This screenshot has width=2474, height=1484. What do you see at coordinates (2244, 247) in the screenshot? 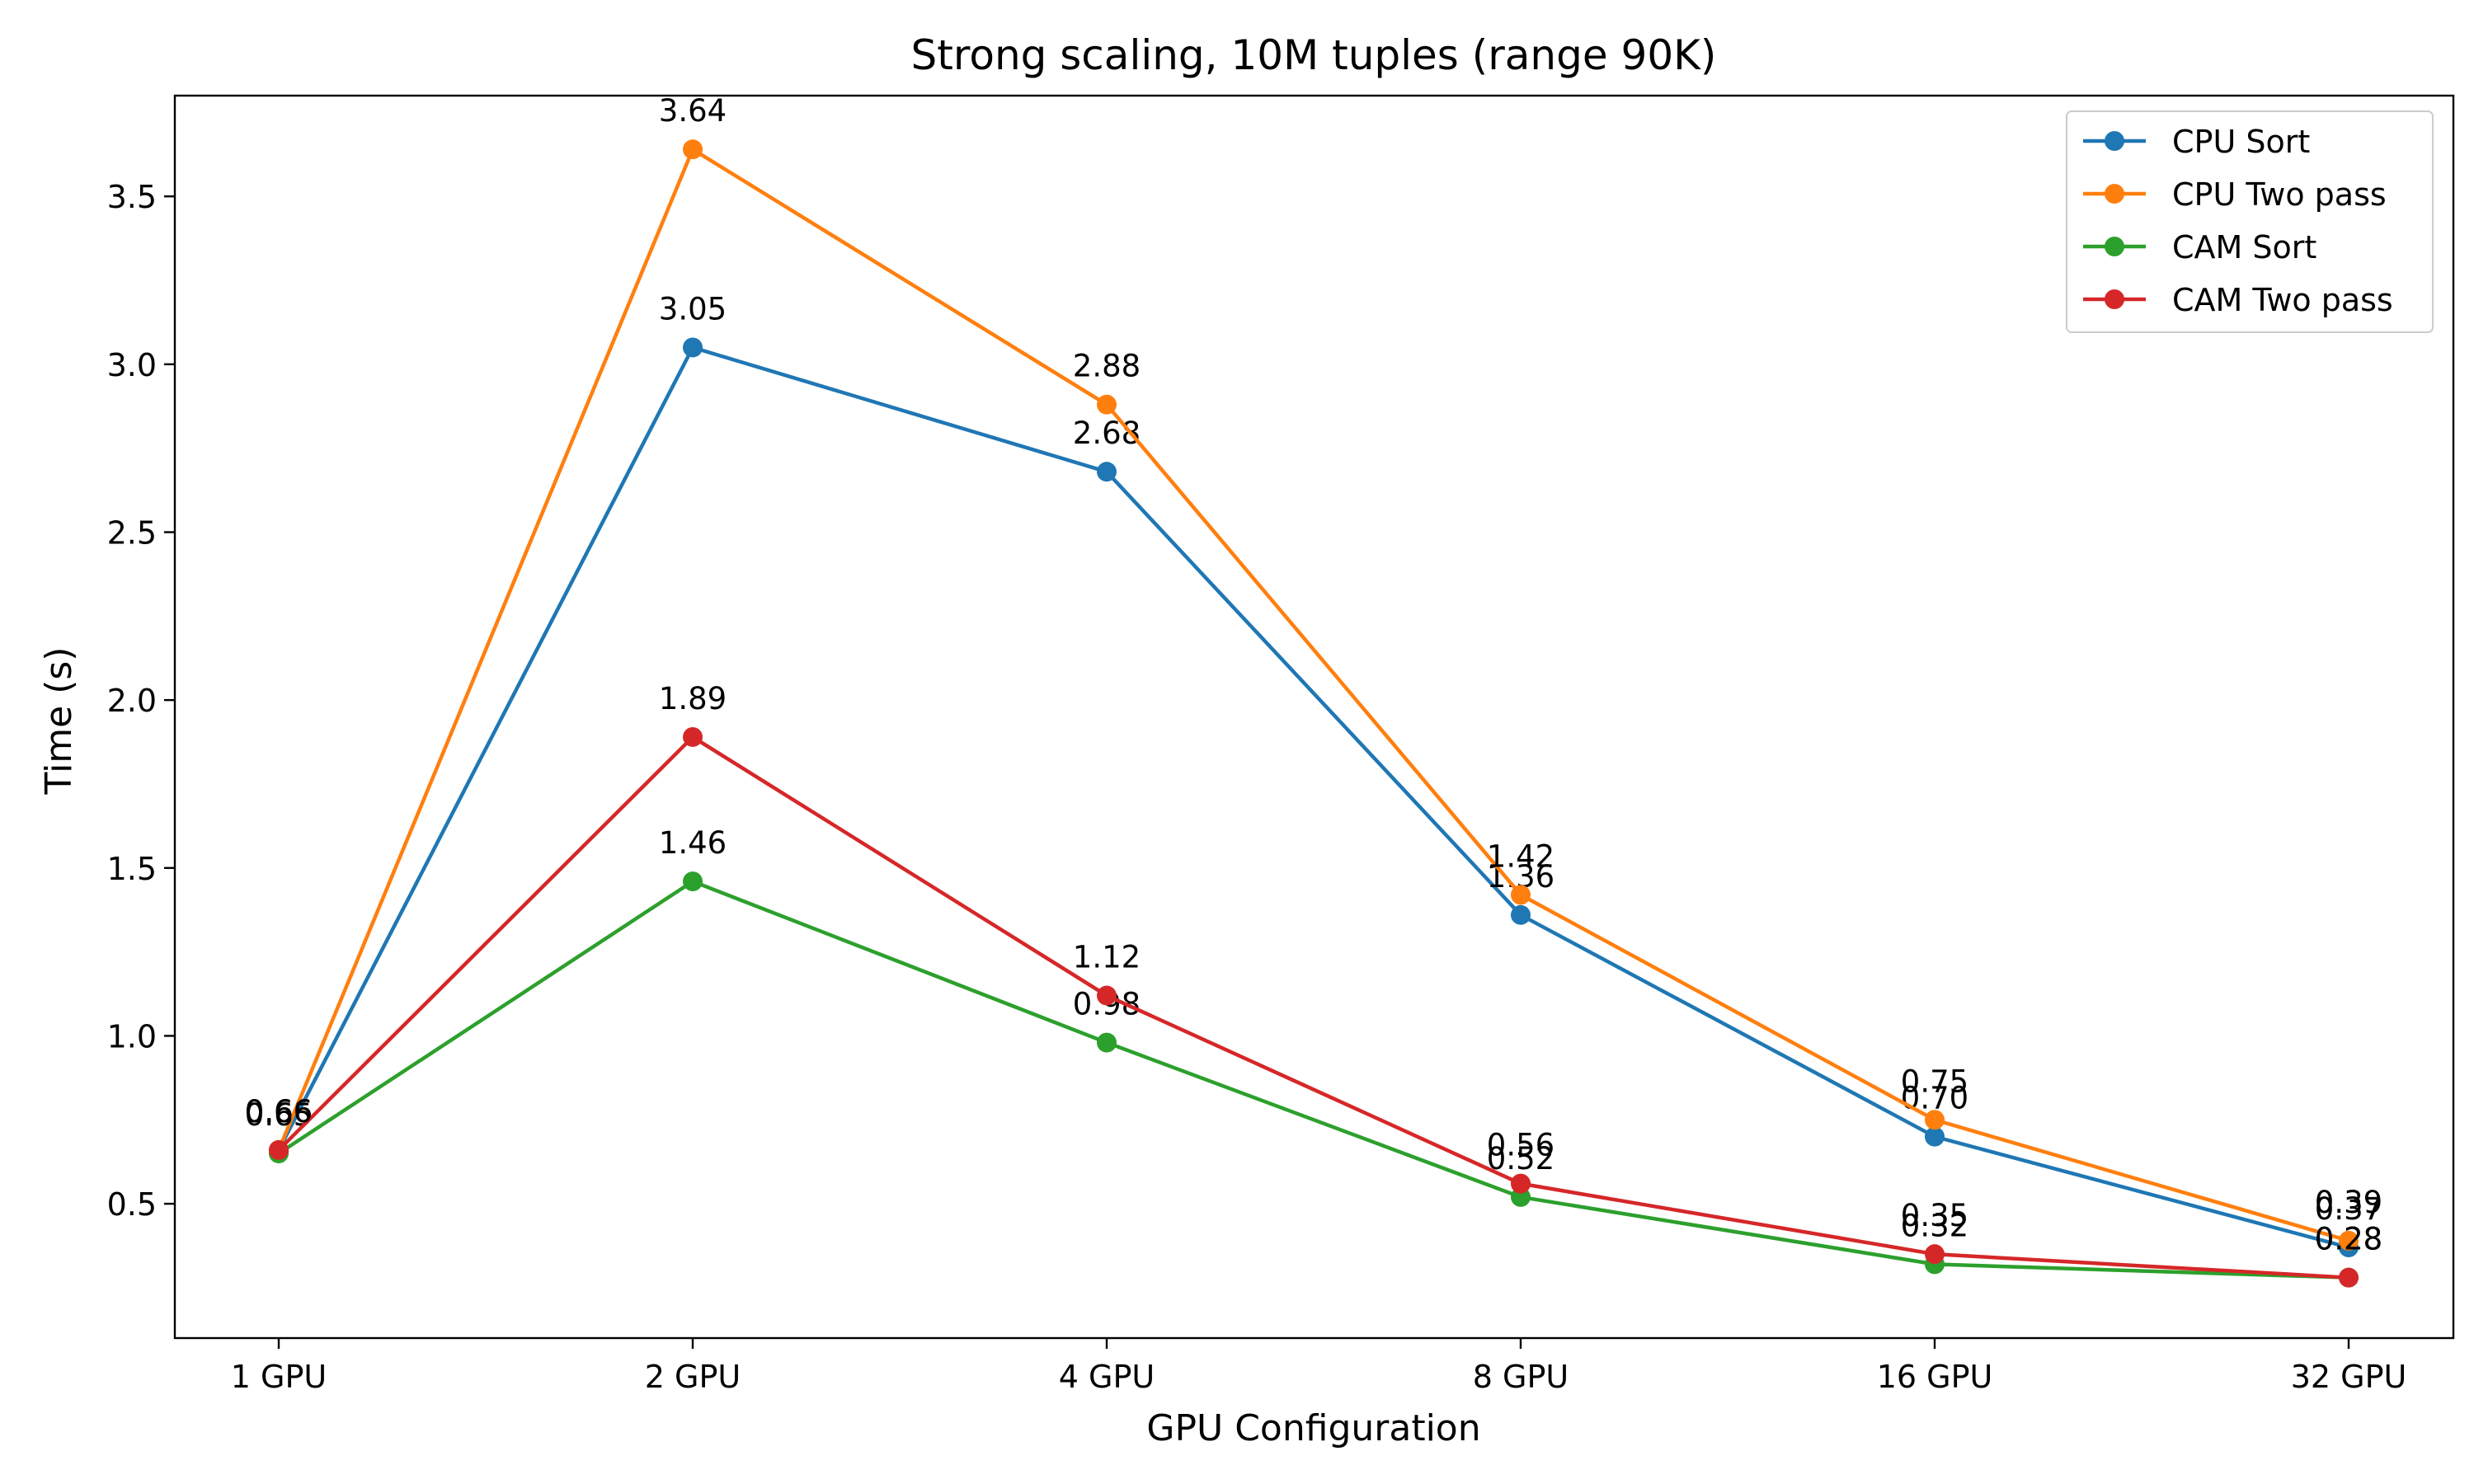
I see `legend-label: CAM Sort` at bounding box center [2244, 247].